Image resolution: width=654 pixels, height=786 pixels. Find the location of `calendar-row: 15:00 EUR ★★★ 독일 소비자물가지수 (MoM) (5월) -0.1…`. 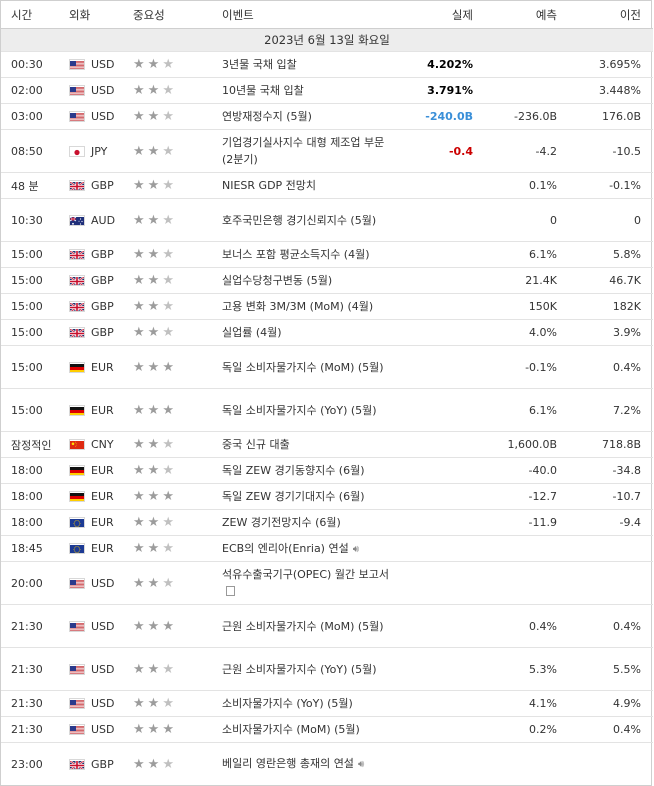

calendar-row: 15:00 EUR ★★★ 독일 소비자물가지수 (MoM) (5월) -0.1… is located at coordinates (327, 367).